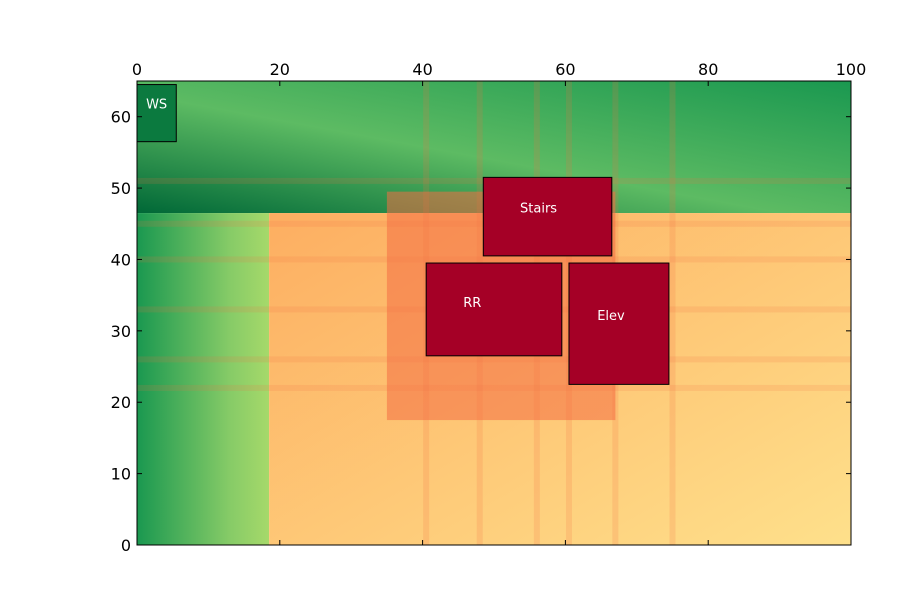 Image resolution: width=922 pixels, height=600 pixels. Describe the element at coordinates (672, 313) in the screenshot. I see `heat-band-vertical` at that location.